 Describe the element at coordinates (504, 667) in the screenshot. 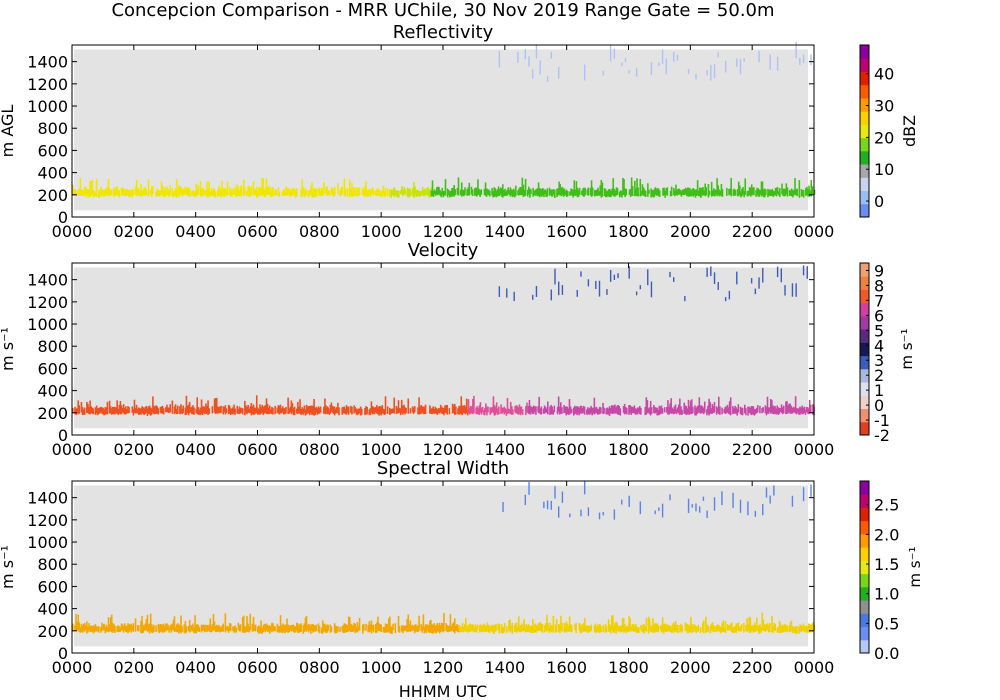

I see `x-tick-label: 1400` at that location.